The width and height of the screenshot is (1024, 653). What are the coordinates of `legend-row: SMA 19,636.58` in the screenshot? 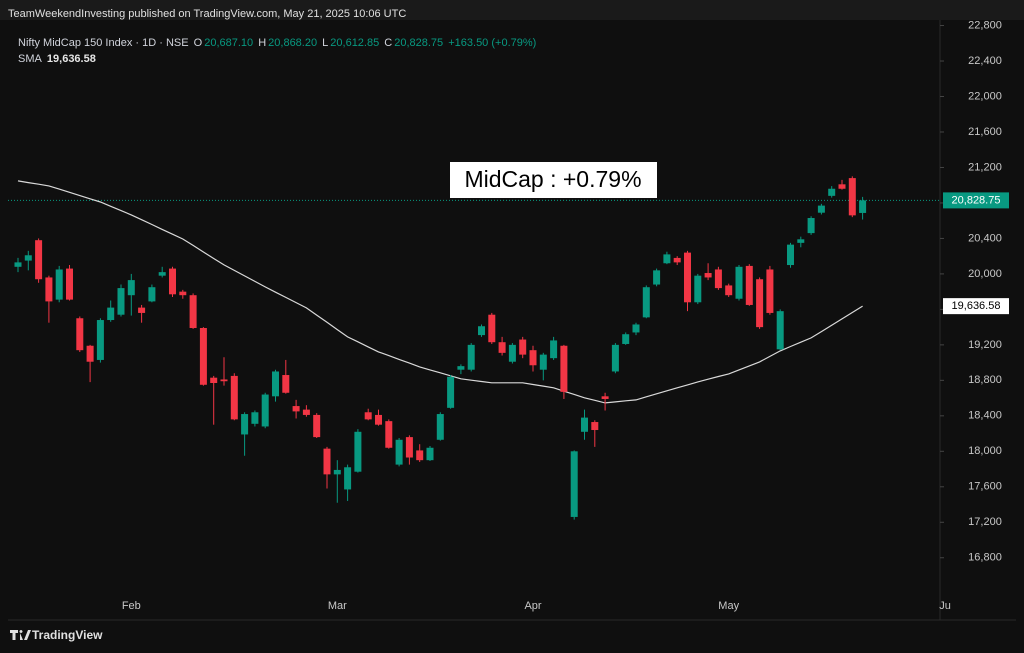 It's located at (278, 59).